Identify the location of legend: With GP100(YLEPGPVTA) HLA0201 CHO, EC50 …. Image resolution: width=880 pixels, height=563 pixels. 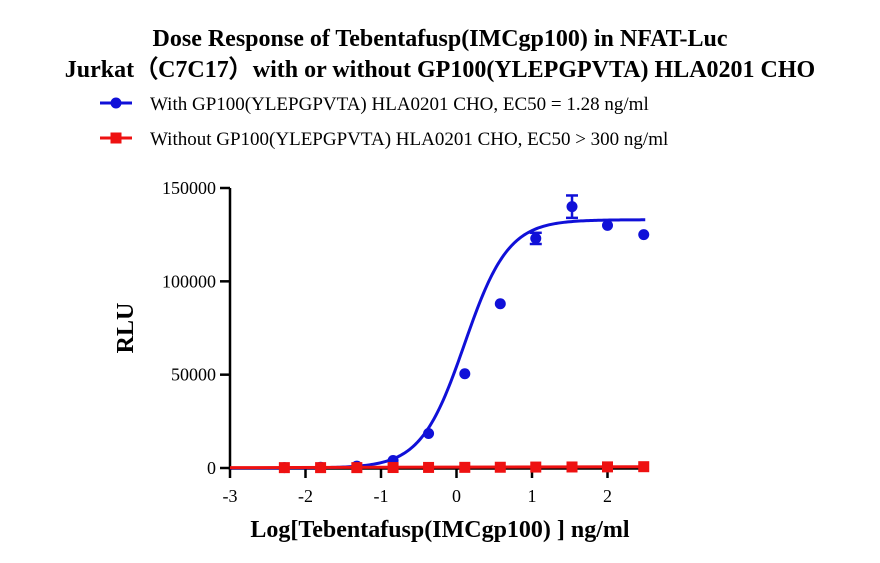
(384, 122).